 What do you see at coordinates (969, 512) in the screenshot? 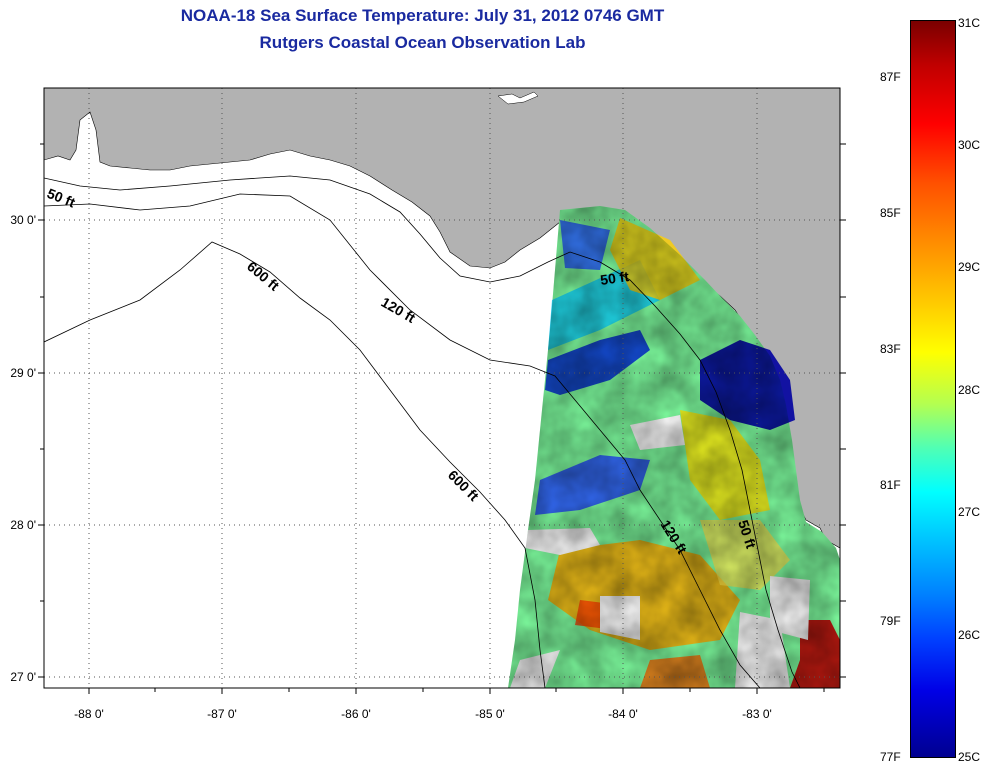
I see `colorbar-label-c: 27C` at bounding box center [969, 512].